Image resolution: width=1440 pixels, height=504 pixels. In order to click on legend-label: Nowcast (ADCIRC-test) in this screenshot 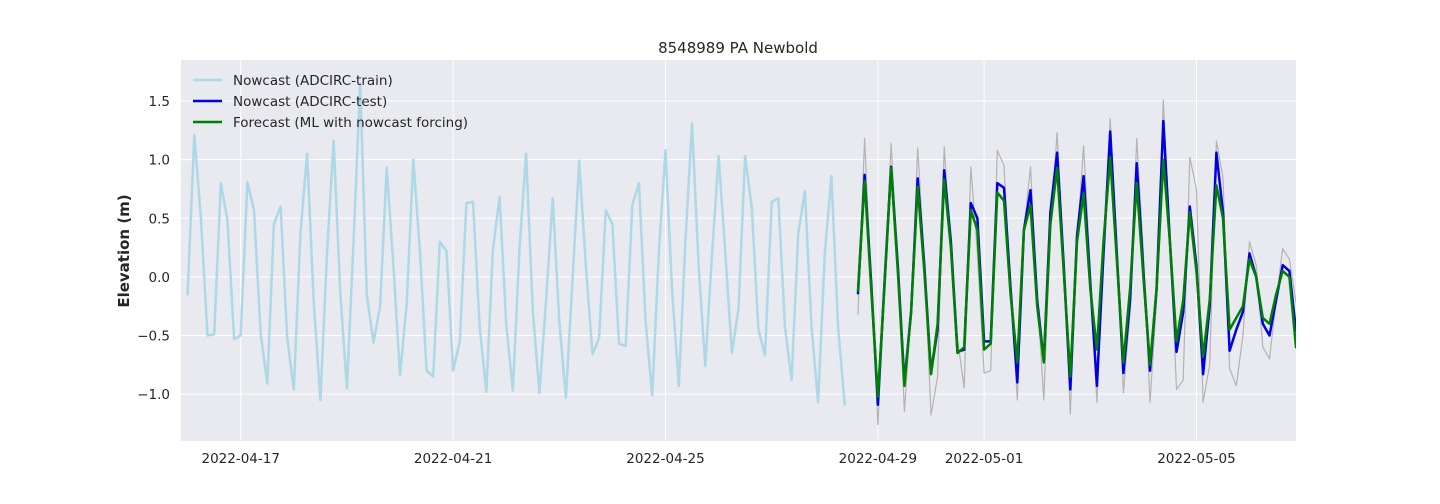, I will do `click(310, 102)`.